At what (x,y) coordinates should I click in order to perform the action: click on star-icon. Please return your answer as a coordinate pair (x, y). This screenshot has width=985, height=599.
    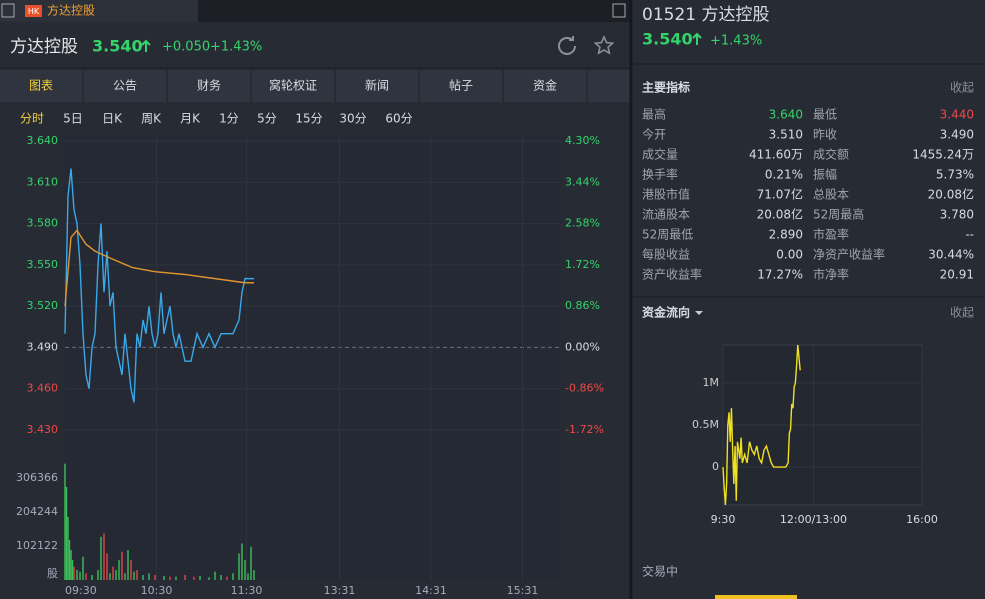
    Looking at the image, I should click on (604, 45).